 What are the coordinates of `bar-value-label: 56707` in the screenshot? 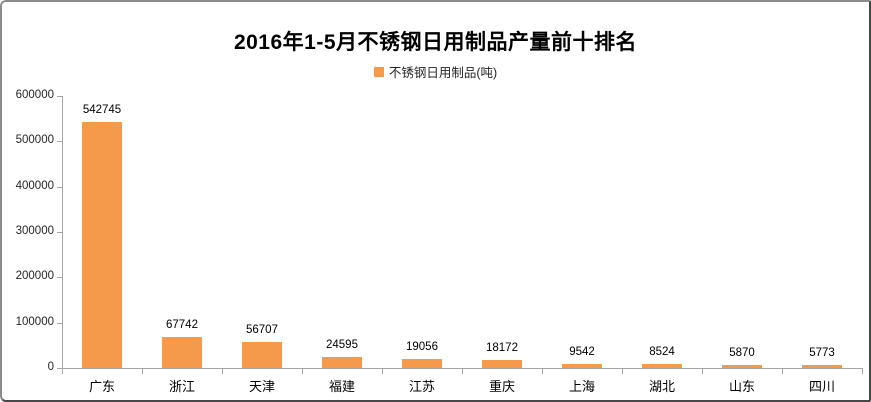 It's located at (262, 330).